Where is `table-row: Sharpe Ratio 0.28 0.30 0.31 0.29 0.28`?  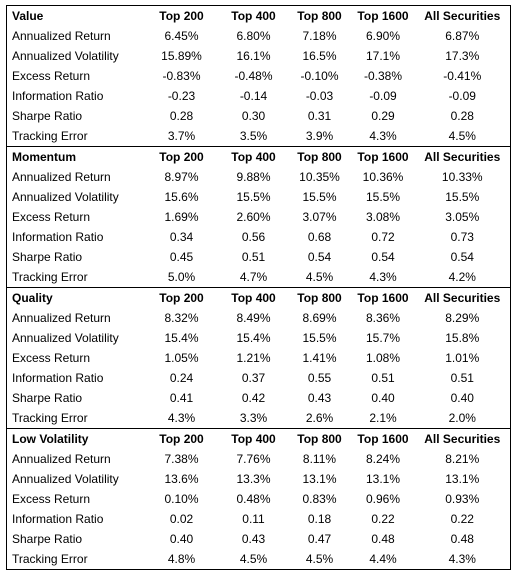 table-row: Sharpe Ratio 0.28 0.30 0.31 0.29 0.28 is located at coordinates (258, 116).